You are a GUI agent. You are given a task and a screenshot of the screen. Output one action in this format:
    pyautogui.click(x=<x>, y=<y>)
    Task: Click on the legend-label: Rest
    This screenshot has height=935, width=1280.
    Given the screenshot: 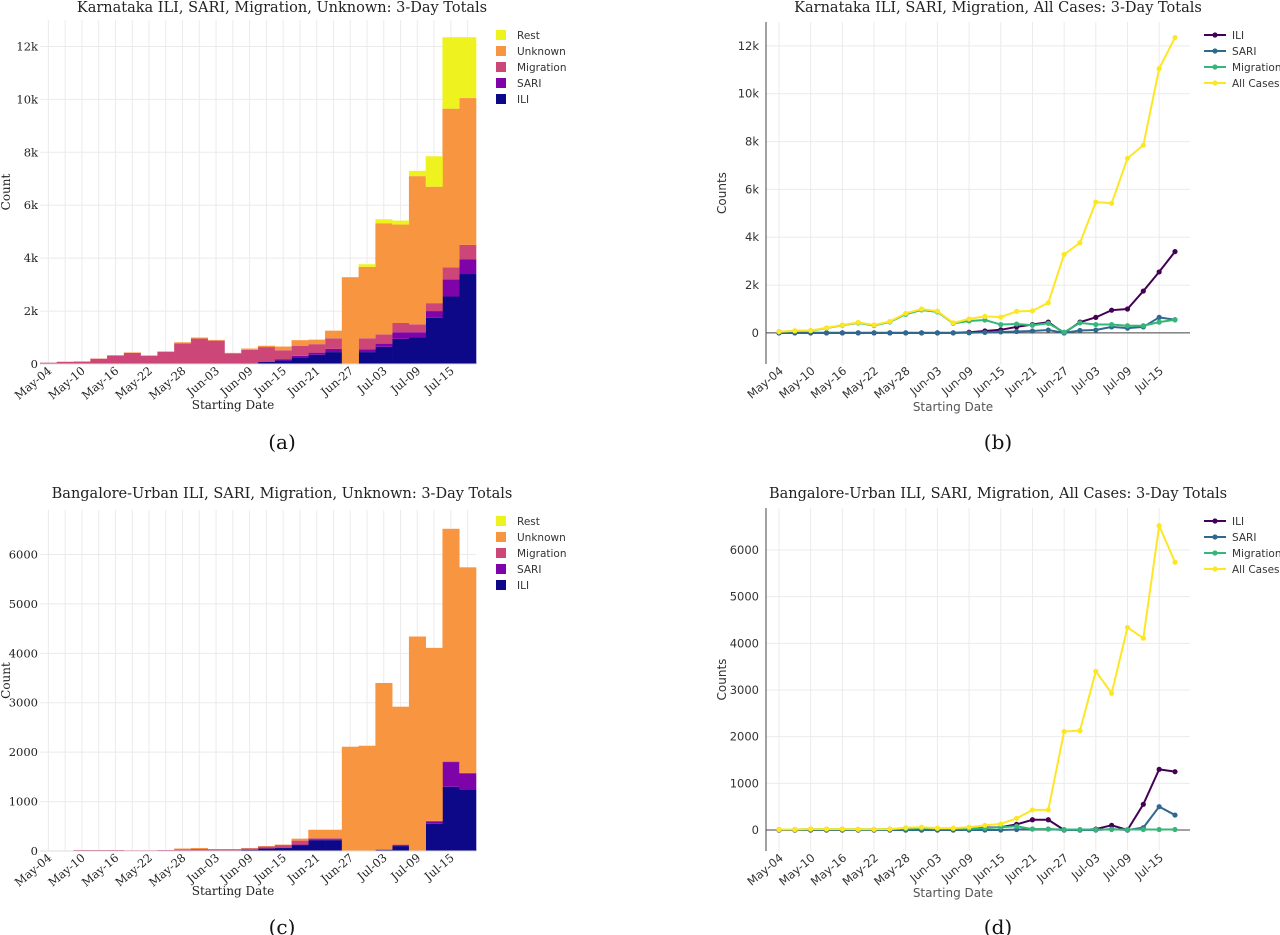 What is the action you would take?
    pyautogui.click(x=528, y=36)
    